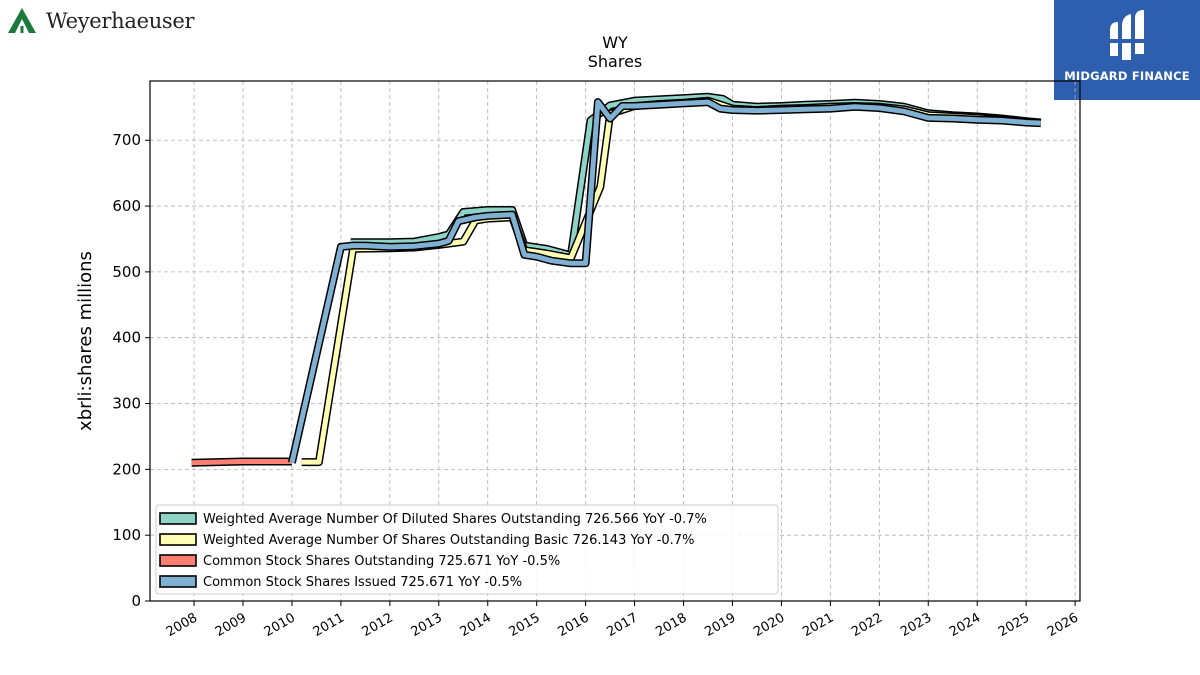 This screenshot has width=1200, height=675. What do you see at coordinates (1127, 76) in the screenshot?
I see `sponsor-name: MIDGARD FINANCE` at bounding box center [1127, 76].